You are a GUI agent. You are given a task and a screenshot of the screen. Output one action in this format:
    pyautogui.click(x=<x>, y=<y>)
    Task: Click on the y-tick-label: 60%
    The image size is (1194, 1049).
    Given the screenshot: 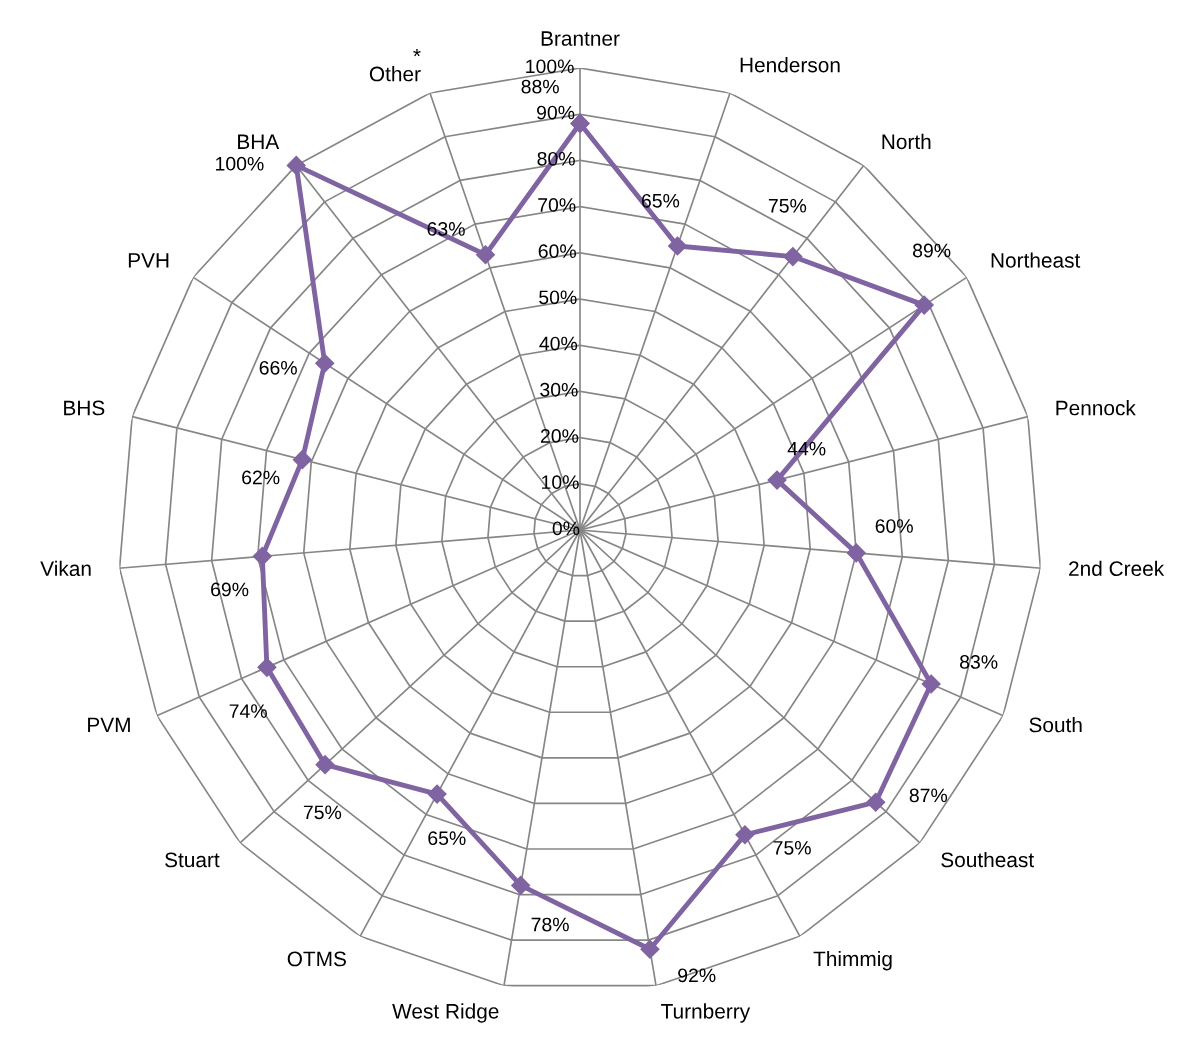 What is the action you would take?
    pyautogui.click(x=557, y=251)
    